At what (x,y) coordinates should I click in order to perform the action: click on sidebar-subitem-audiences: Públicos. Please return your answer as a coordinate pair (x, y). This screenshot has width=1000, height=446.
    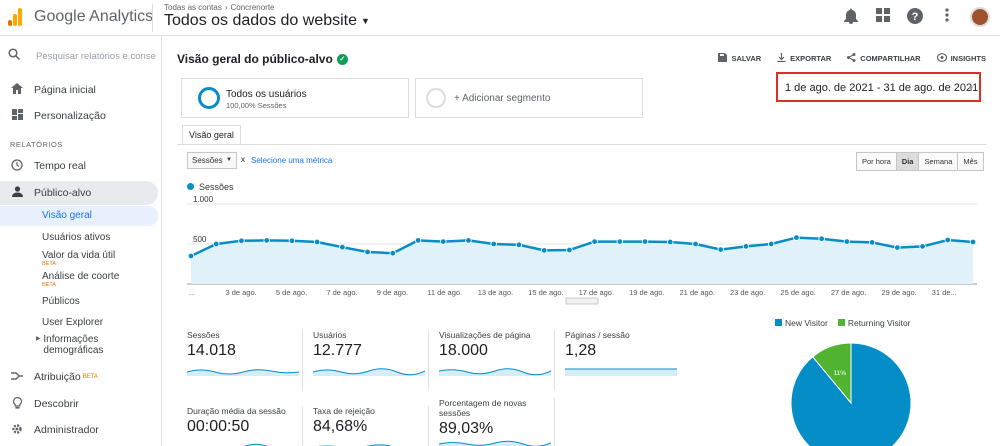
    Looking at the image, I should click on (61, 301).